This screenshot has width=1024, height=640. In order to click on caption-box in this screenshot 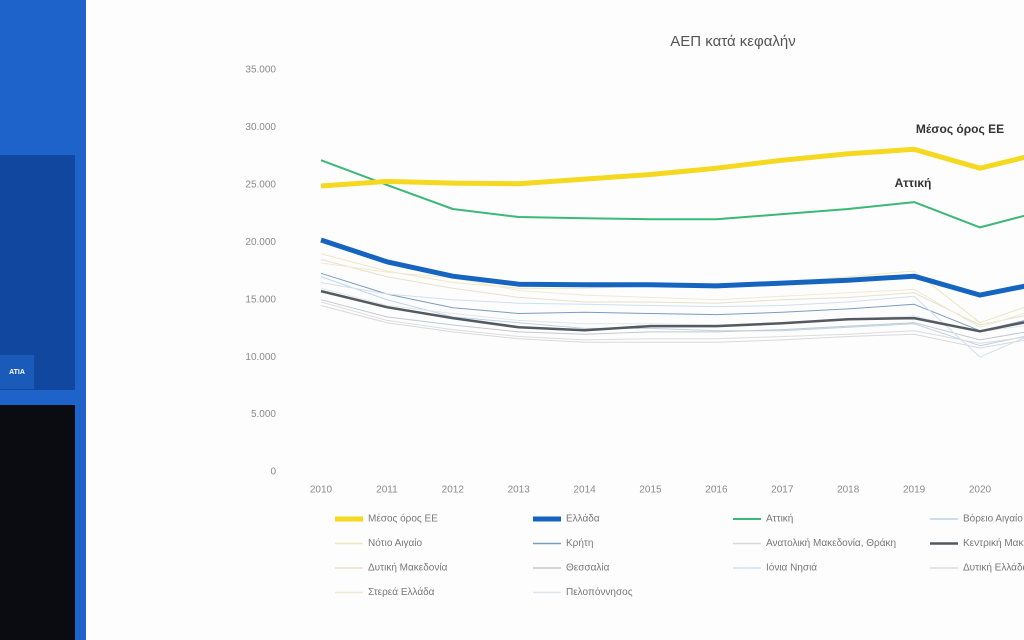, I will do `click(17, 372)`.